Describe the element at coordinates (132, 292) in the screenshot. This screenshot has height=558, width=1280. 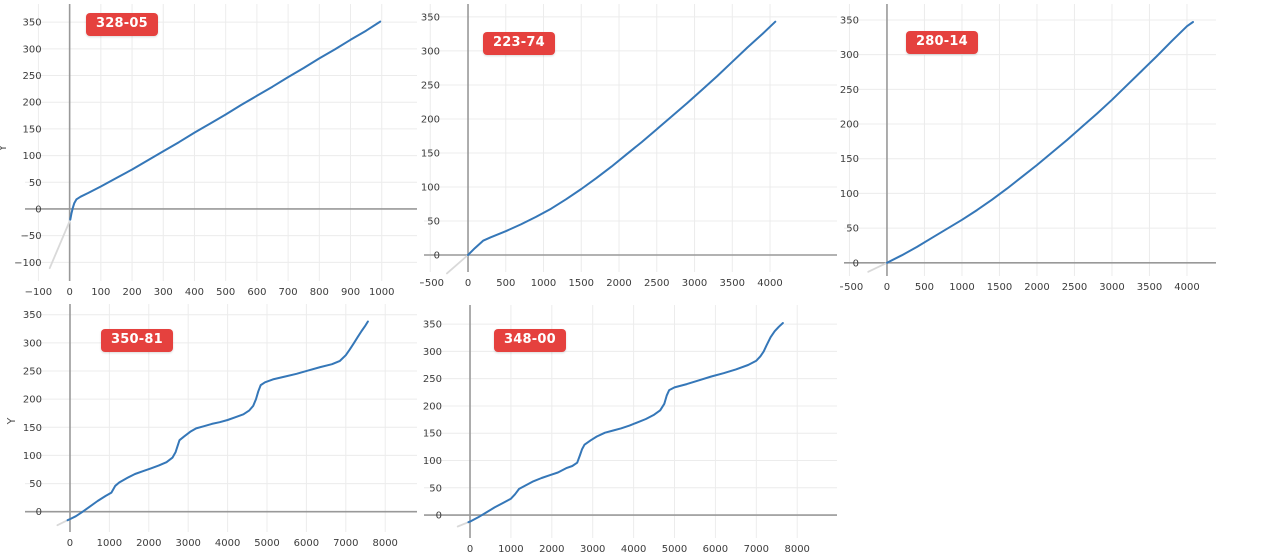
I see `x-tick-label: 200` at that location.